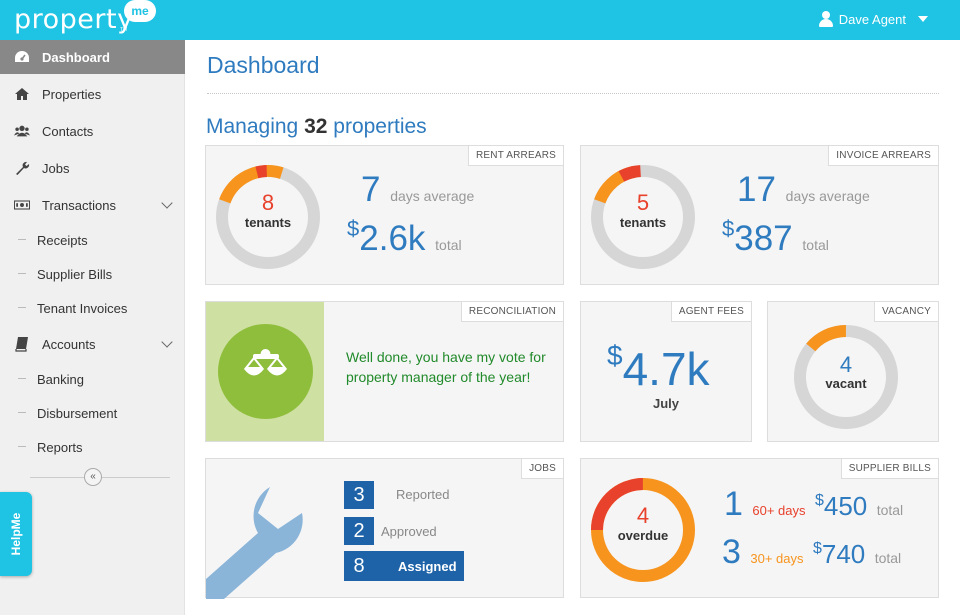 The width and height of the screenshot is (960, 615). I want to click on amount-value: 387, so click(763, 238).